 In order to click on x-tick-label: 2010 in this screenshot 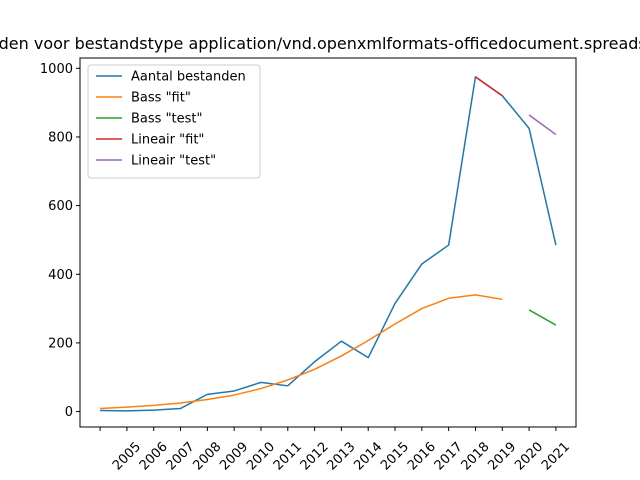, I will do `click(261, 456)`.